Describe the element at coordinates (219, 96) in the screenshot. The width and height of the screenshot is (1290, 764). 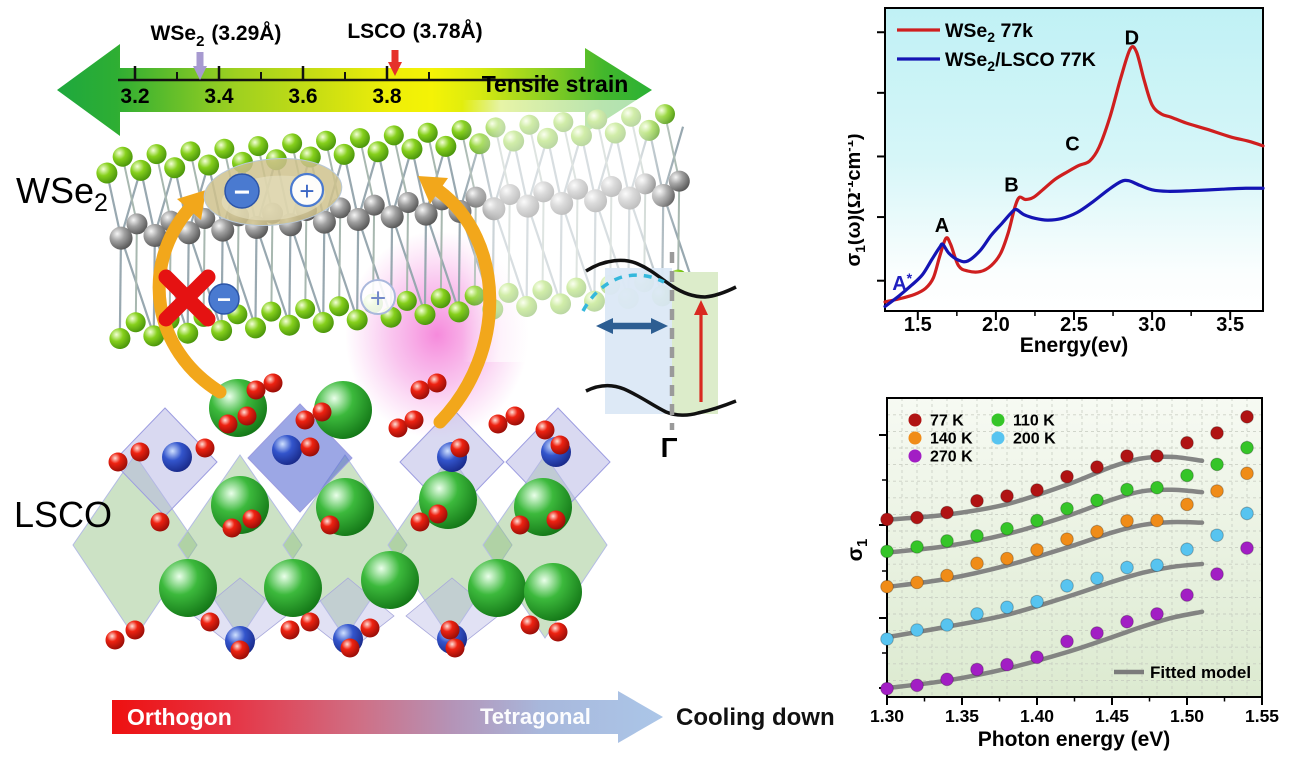
I see `ruler-tick-label: 3.4` at that location.